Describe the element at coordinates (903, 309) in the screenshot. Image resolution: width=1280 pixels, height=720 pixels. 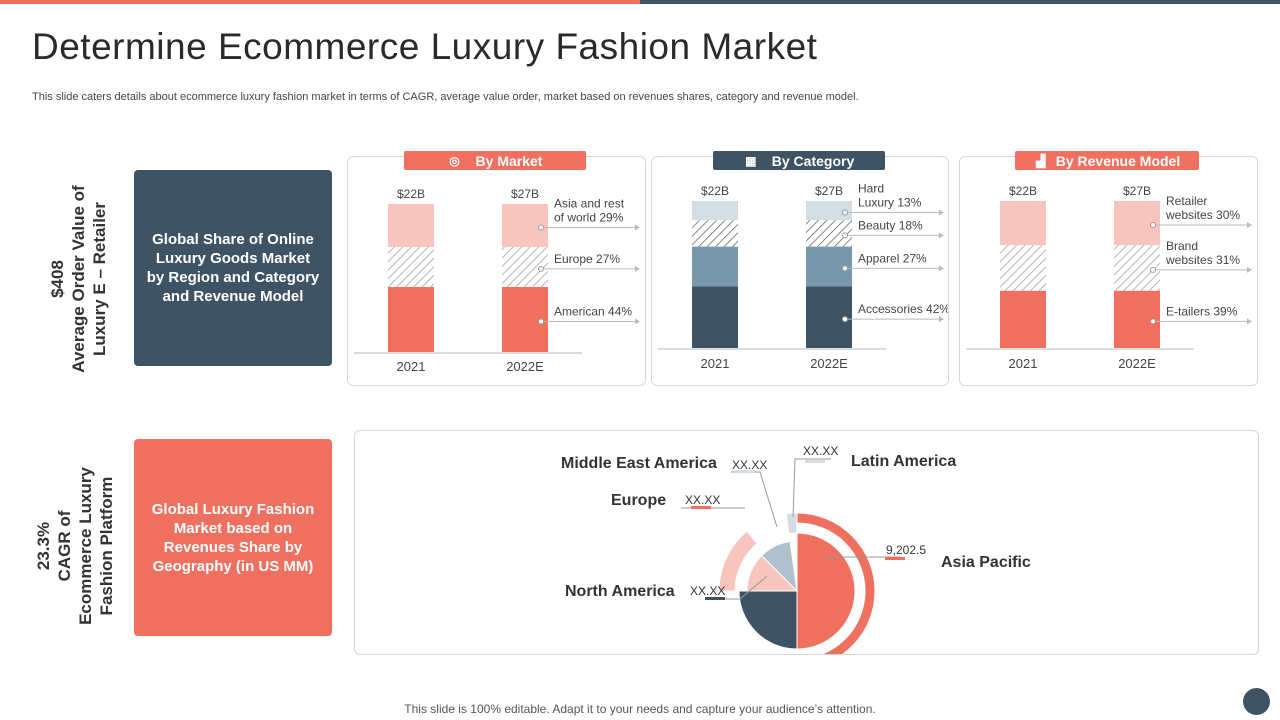
I see `legend-label: Accessories 42%` at that location.